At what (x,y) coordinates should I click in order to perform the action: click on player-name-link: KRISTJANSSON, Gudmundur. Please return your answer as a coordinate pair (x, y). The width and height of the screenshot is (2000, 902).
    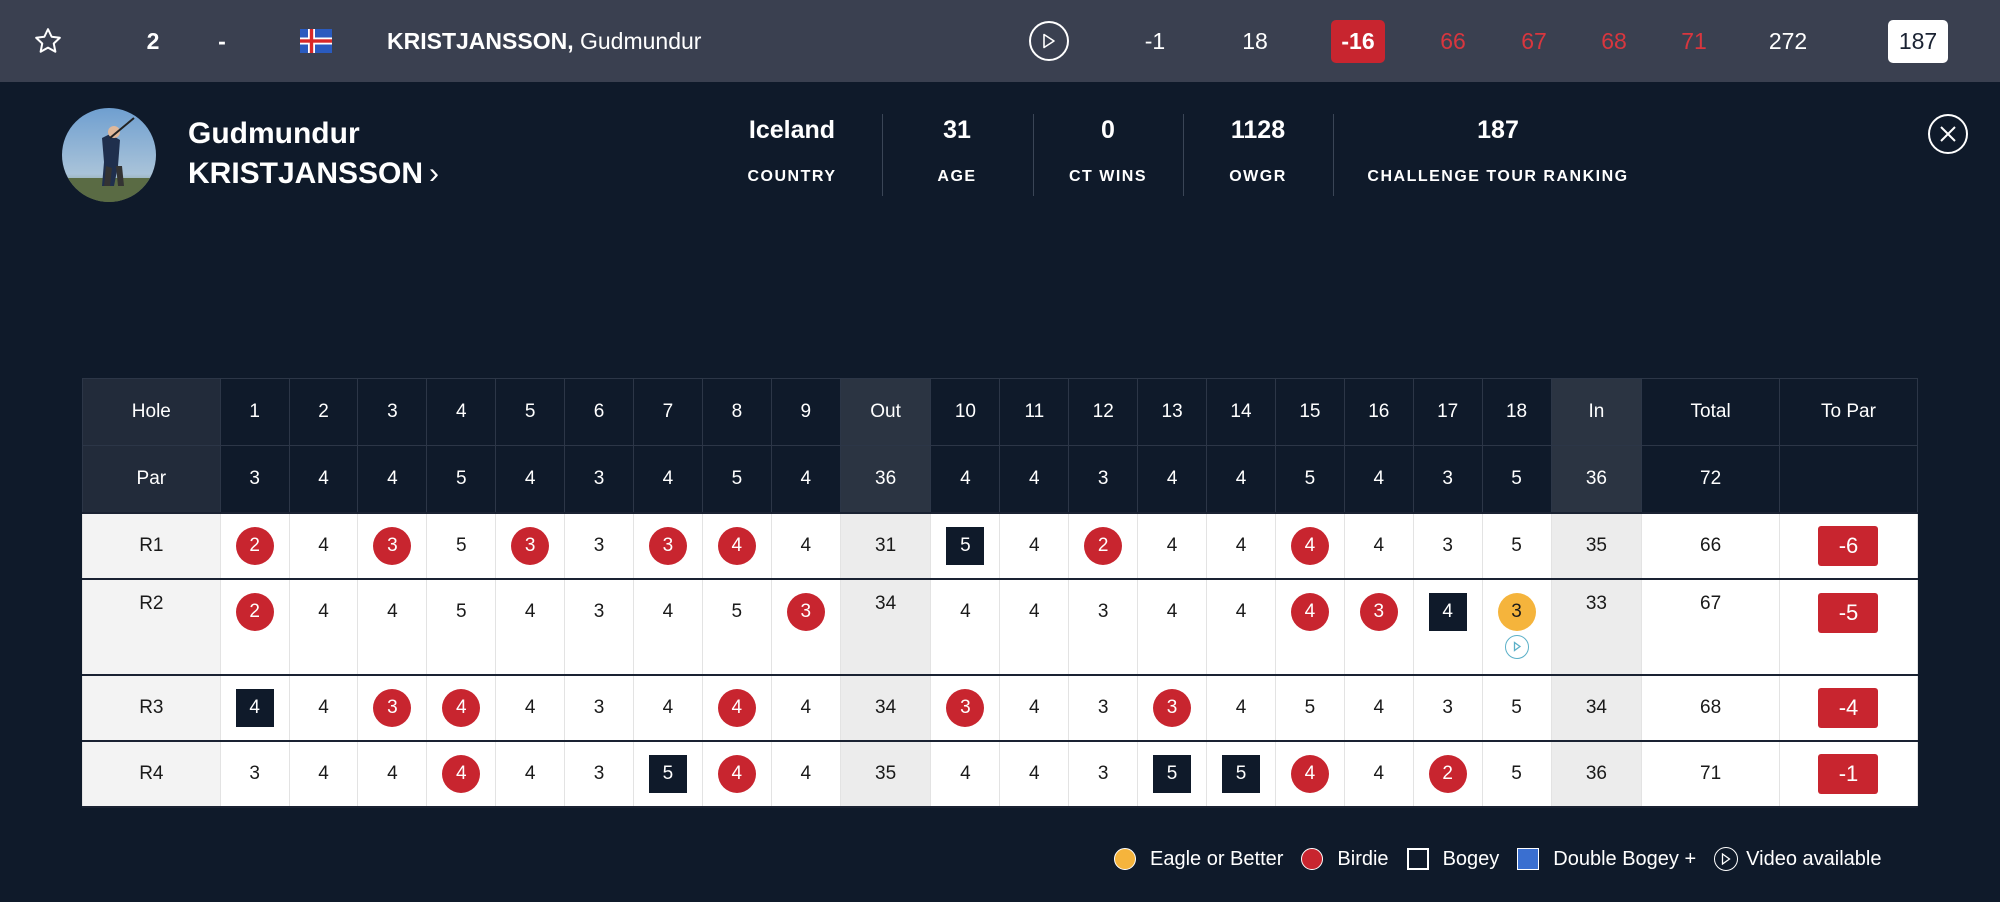
    Looking at the image, I should click on (637, 41).